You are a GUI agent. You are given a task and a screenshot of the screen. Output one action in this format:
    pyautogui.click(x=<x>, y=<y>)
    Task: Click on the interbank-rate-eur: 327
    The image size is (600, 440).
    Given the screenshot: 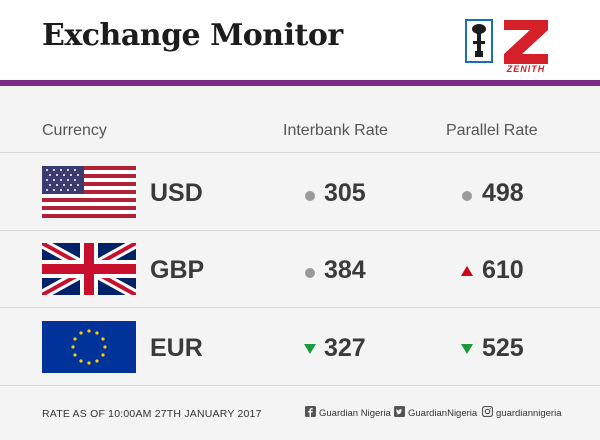 What is the action you would take?
    pyautogui.click(x=345, y=348)
    